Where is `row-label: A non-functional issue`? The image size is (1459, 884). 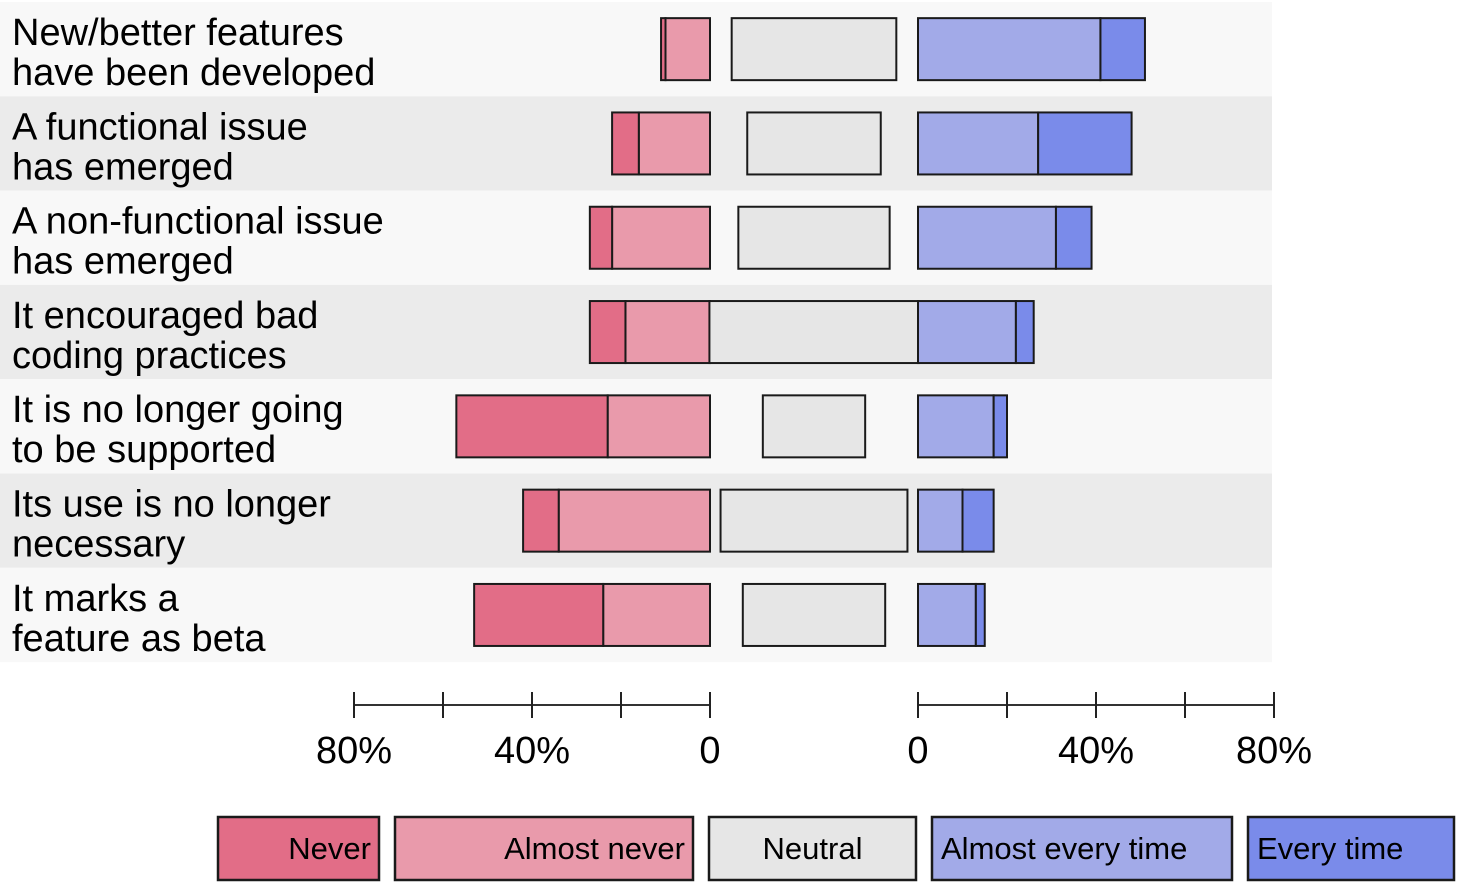 row-label: A non-functional issue is located at coordinates (198, 222).